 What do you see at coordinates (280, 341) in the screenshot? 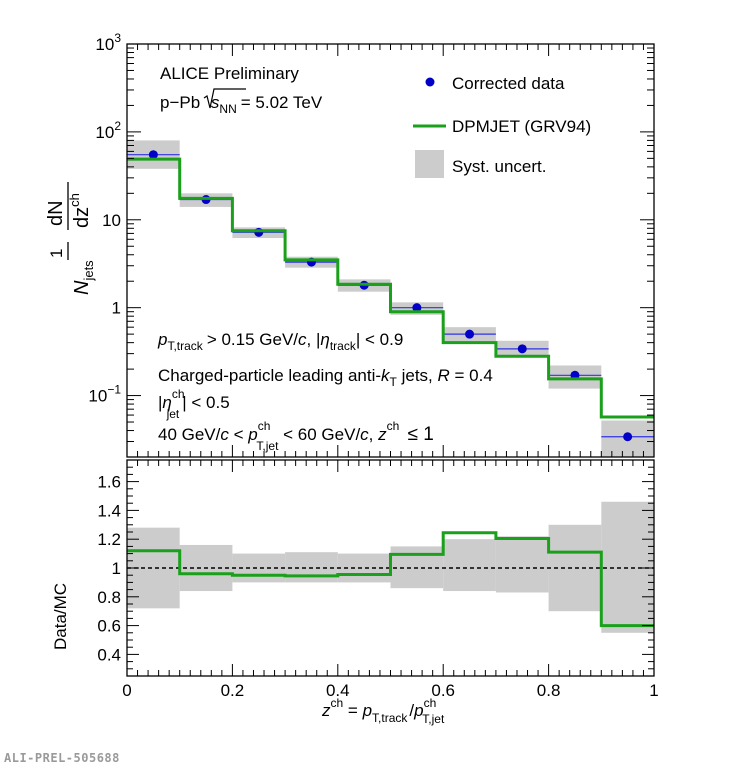
I see `cut-track-label: pT,track > 0.15 GeV/c, |ηtrack| < 0.9` at bounding box center [280, 341].